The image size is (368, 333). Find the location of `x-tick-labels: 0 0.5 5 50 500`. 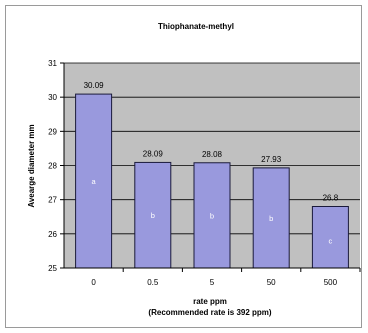

x-tick-labels: 0 0.5 5 50 500 is located at coordinates (226, 277).